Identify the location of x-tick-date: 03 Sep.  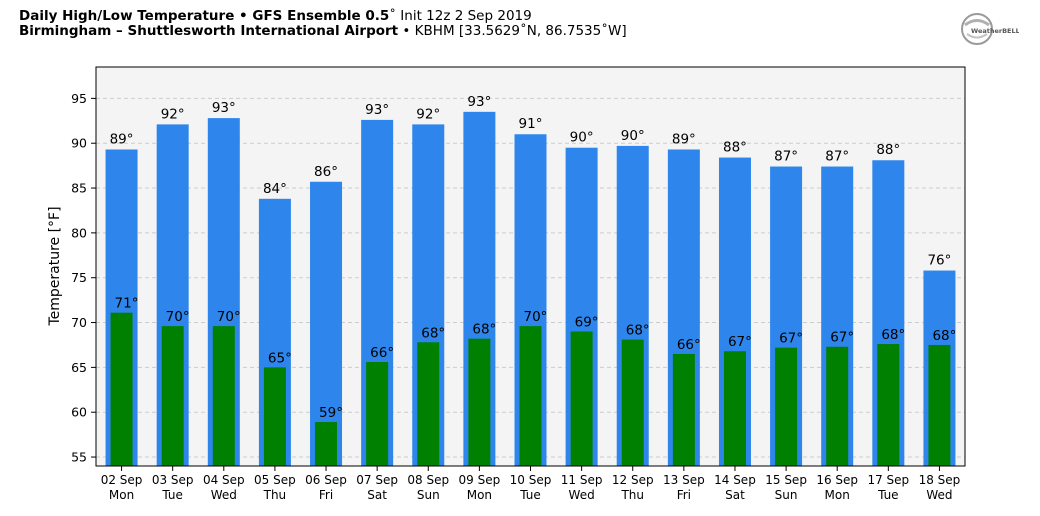
(173, 480).